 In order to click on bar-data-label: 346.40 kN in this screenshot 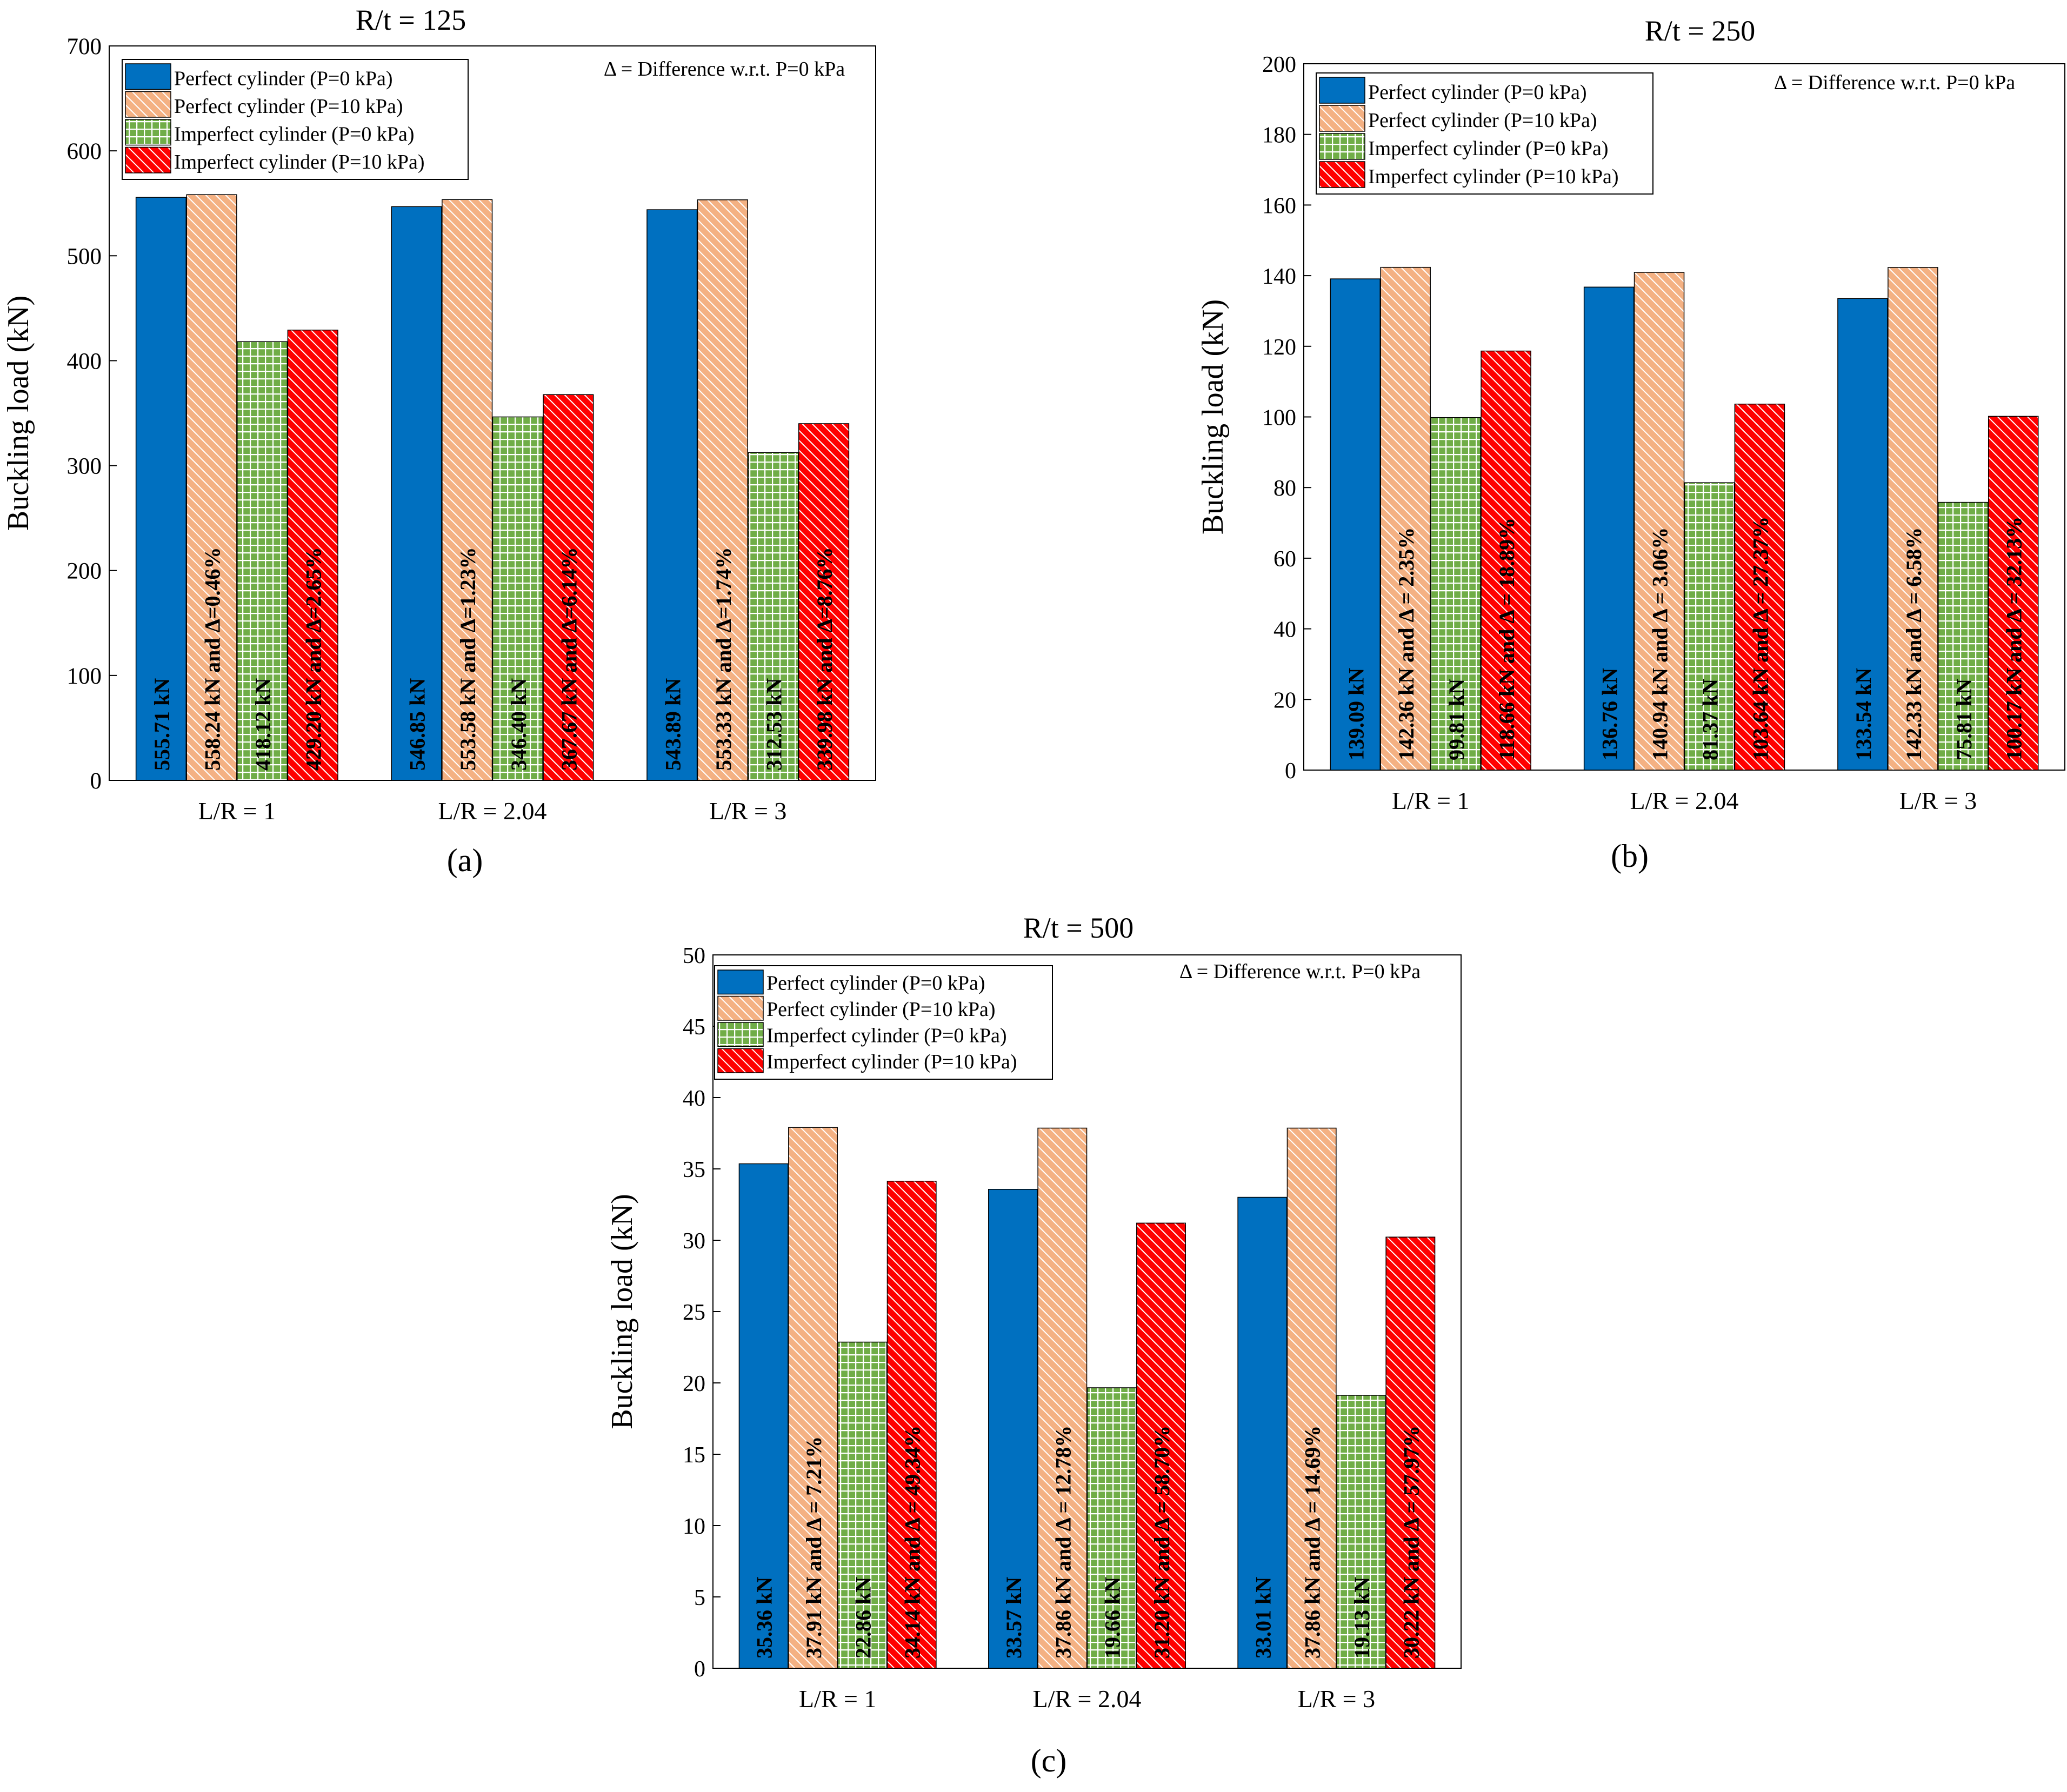, I will do `click(518, 724)`.